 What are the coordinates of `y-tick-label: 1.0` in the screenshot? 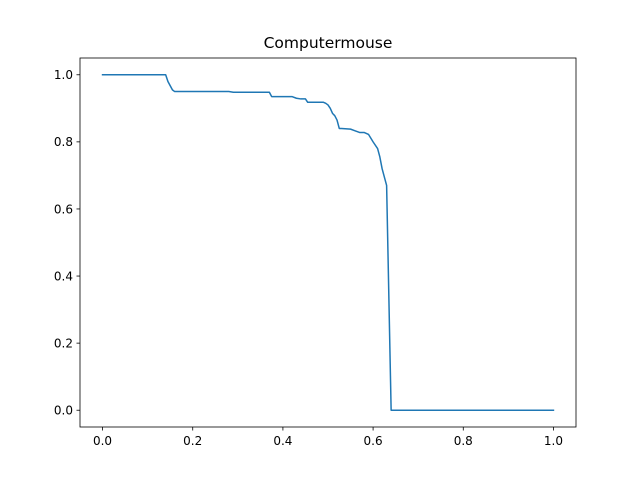 It's located at (63, 75).